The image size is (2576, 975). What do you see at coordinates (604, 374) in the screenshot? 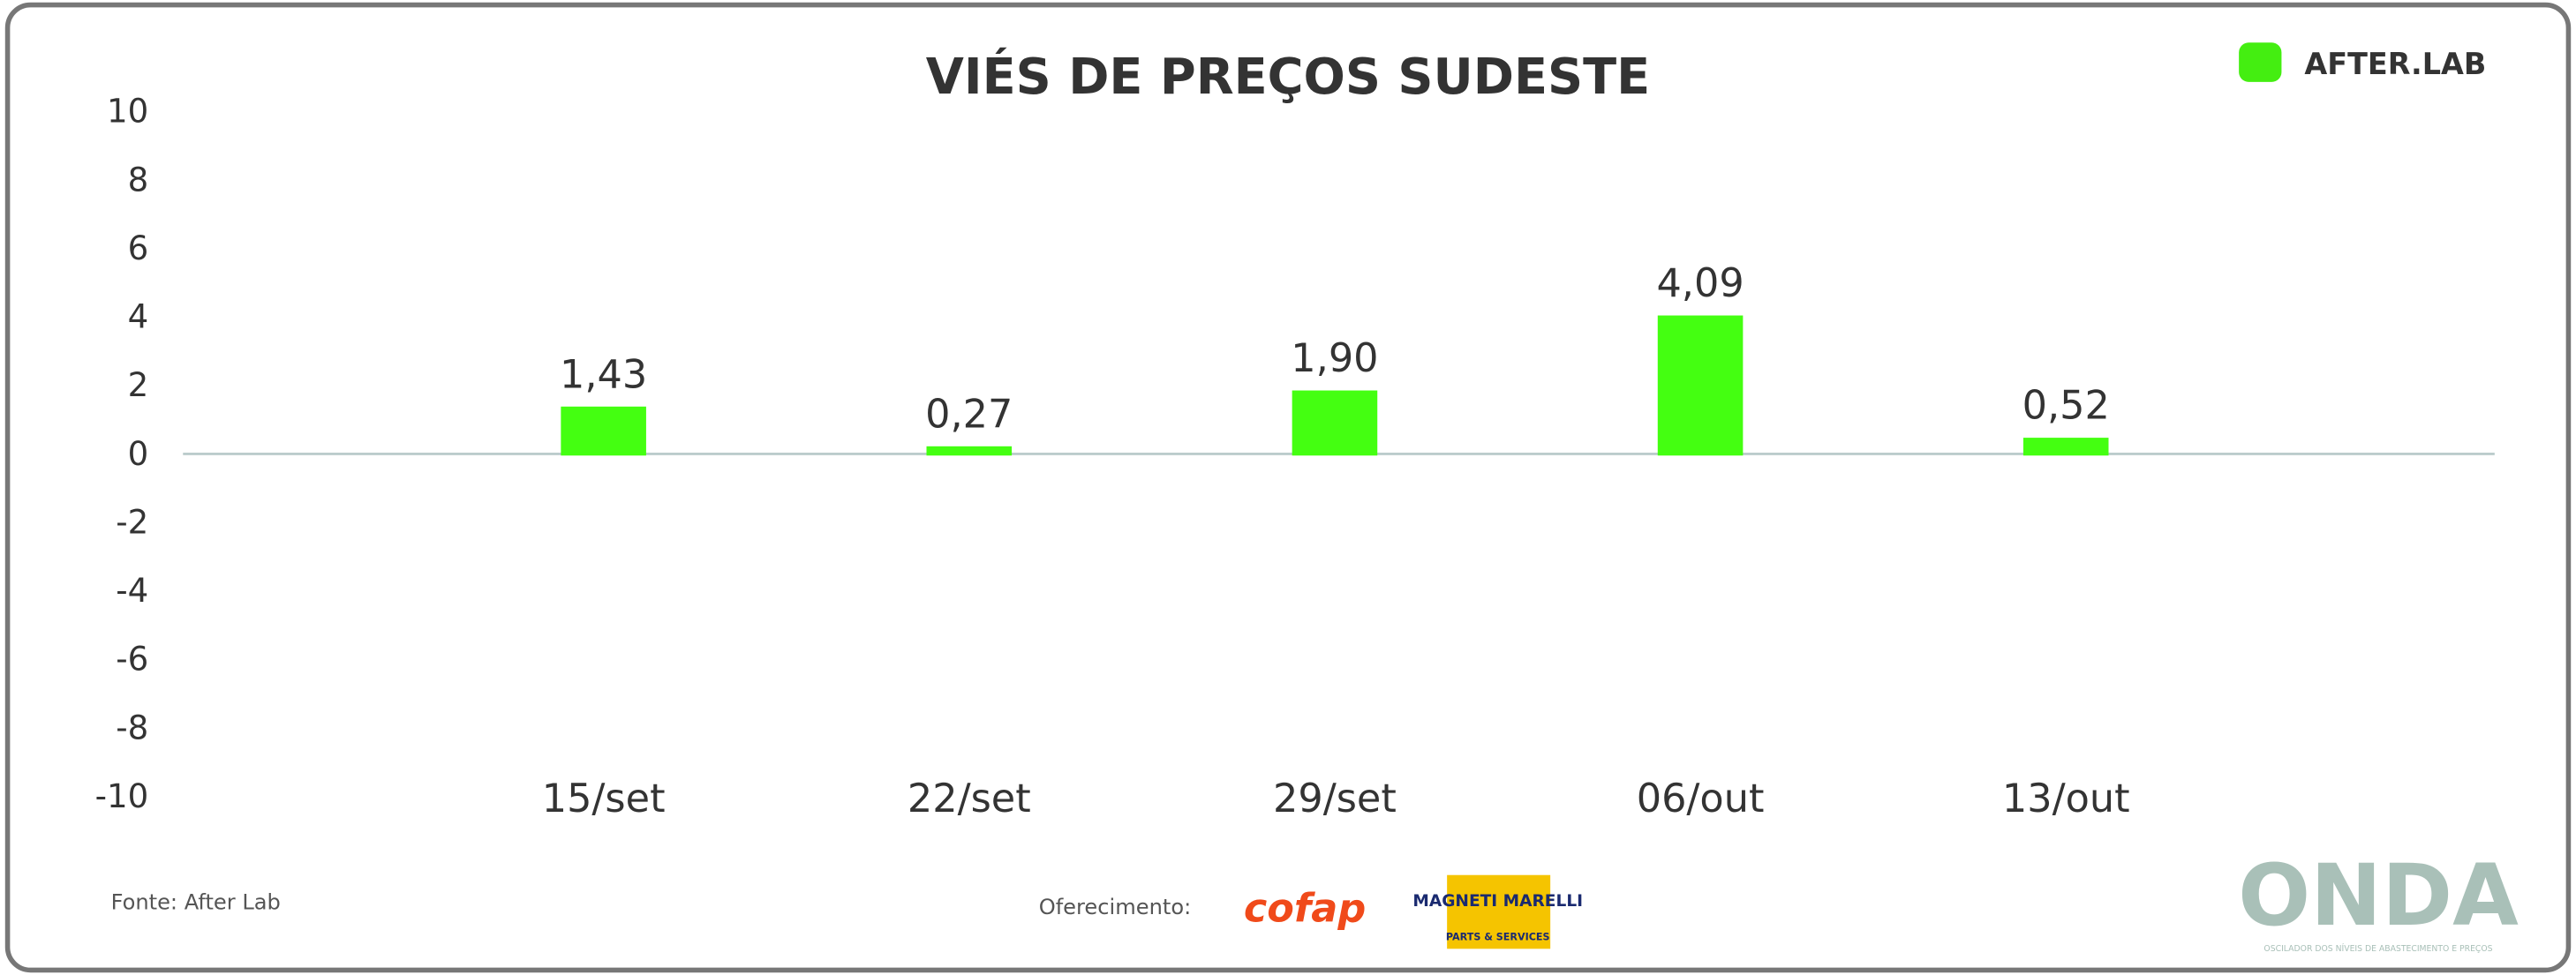
I see `value-label: 1,43` at bounding box center [604, 374].